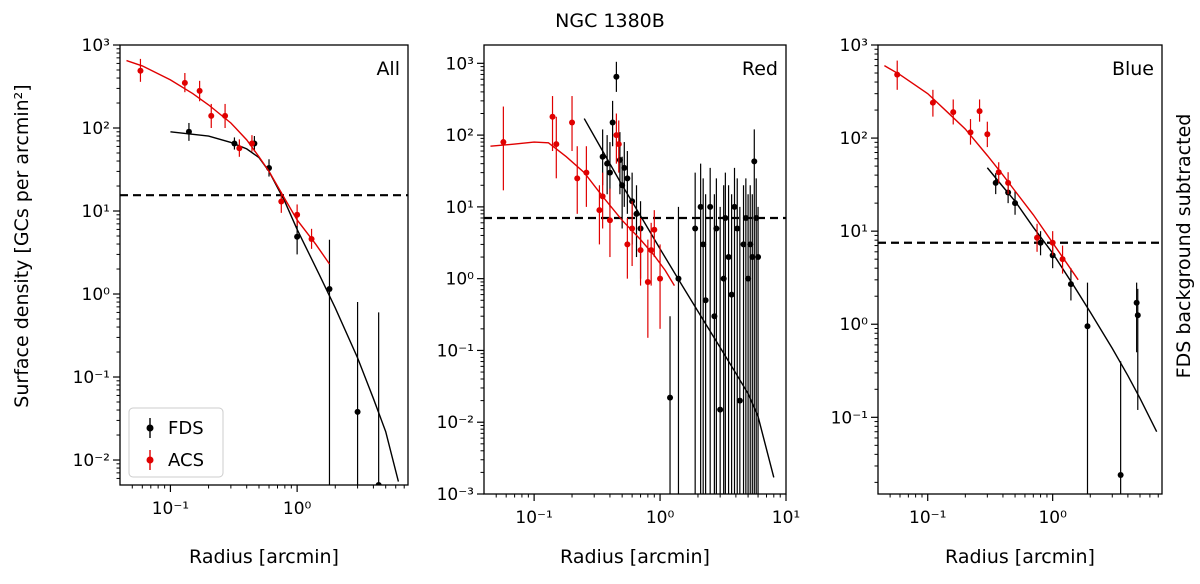 This screenshot has width=1200, height=584. I want to click on right-side-label: FDS background subtracted, so click(1184, 246).